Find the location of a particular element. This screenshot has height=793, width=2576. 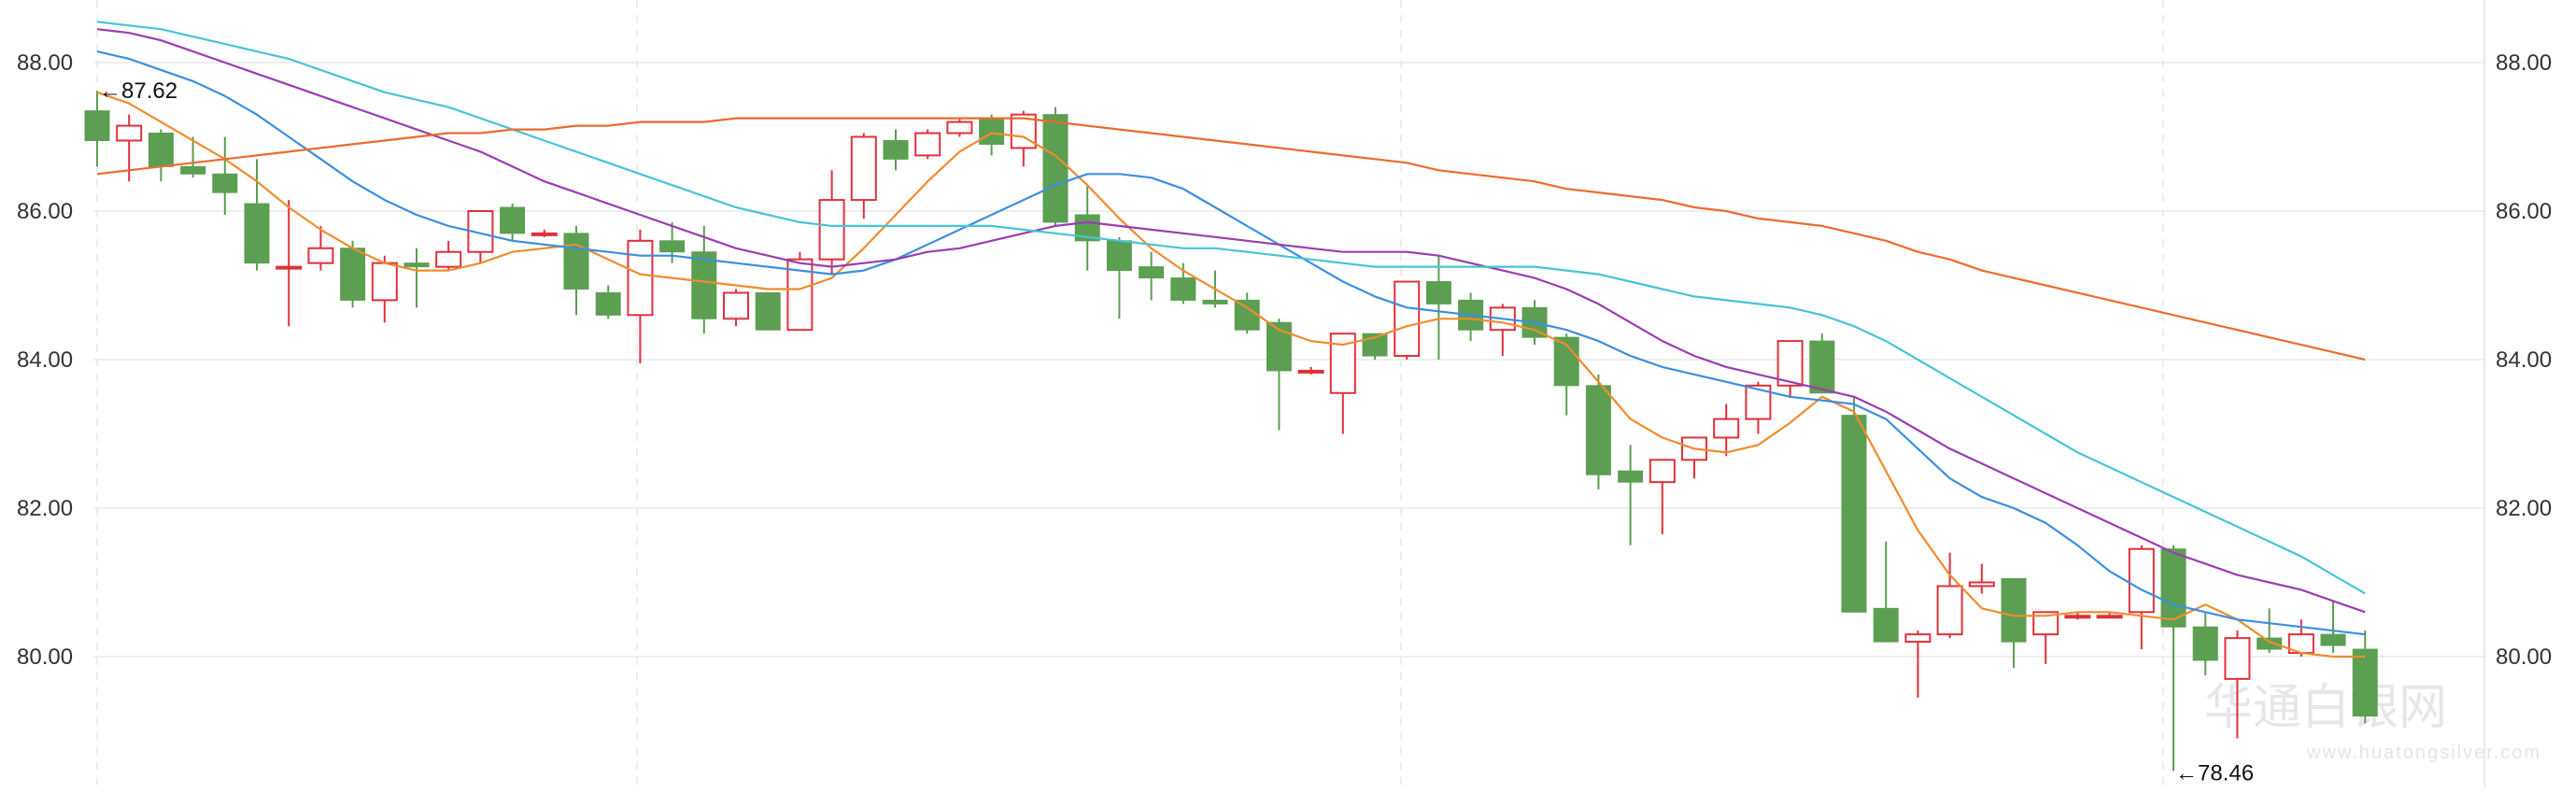

left-tick-label: 80.00 is located at coordinates (45, 657).